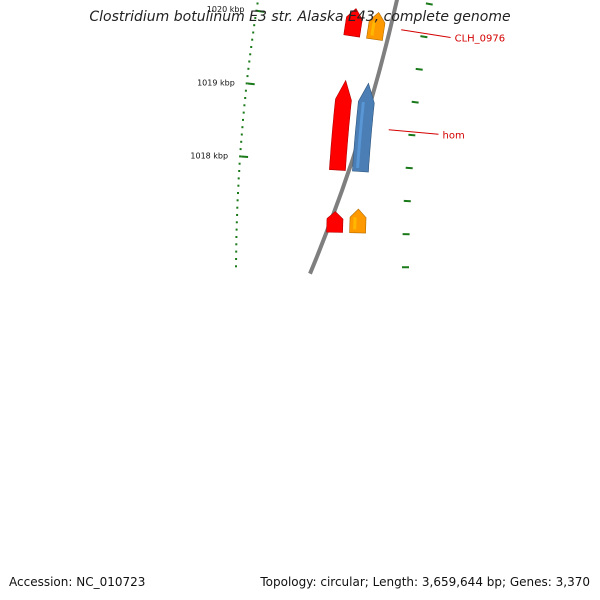 The width and height of the screenshot is (600, 600). I want to click on backbone-group, so click(353, 137).